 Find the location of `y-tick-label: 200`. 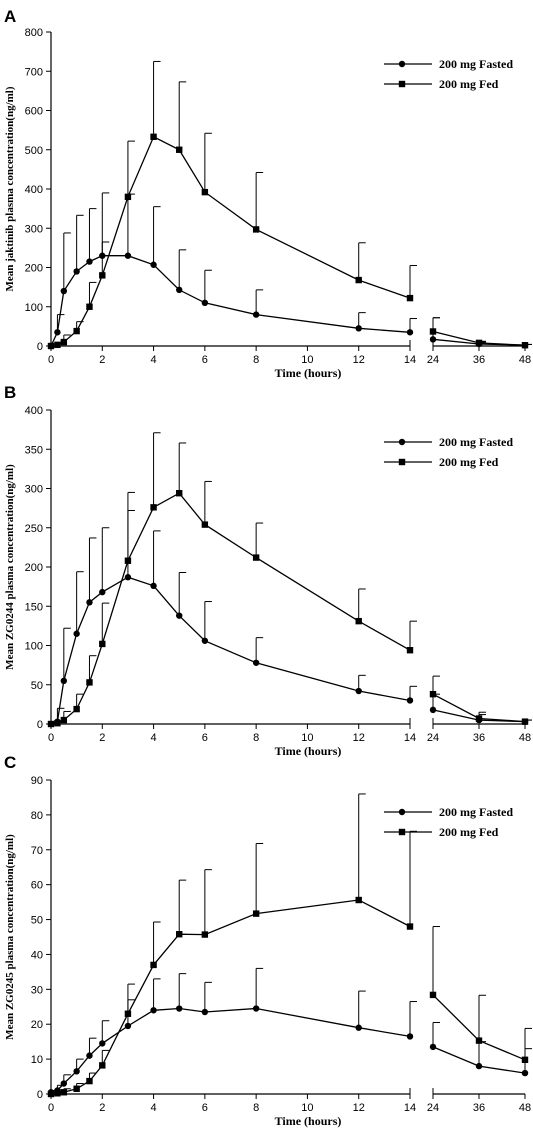

y-tick-label: 200 is located at coordinates (34, 568).